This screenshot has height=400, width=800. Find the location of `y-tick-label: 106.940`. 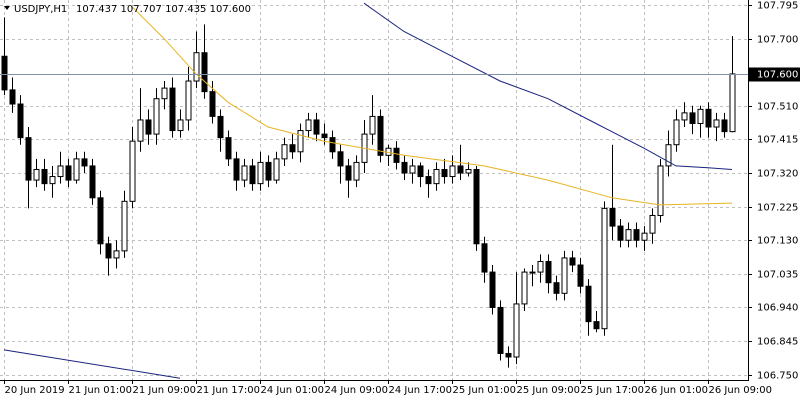

y-tick-label: 106.940 is located at coordinates (777, 308).